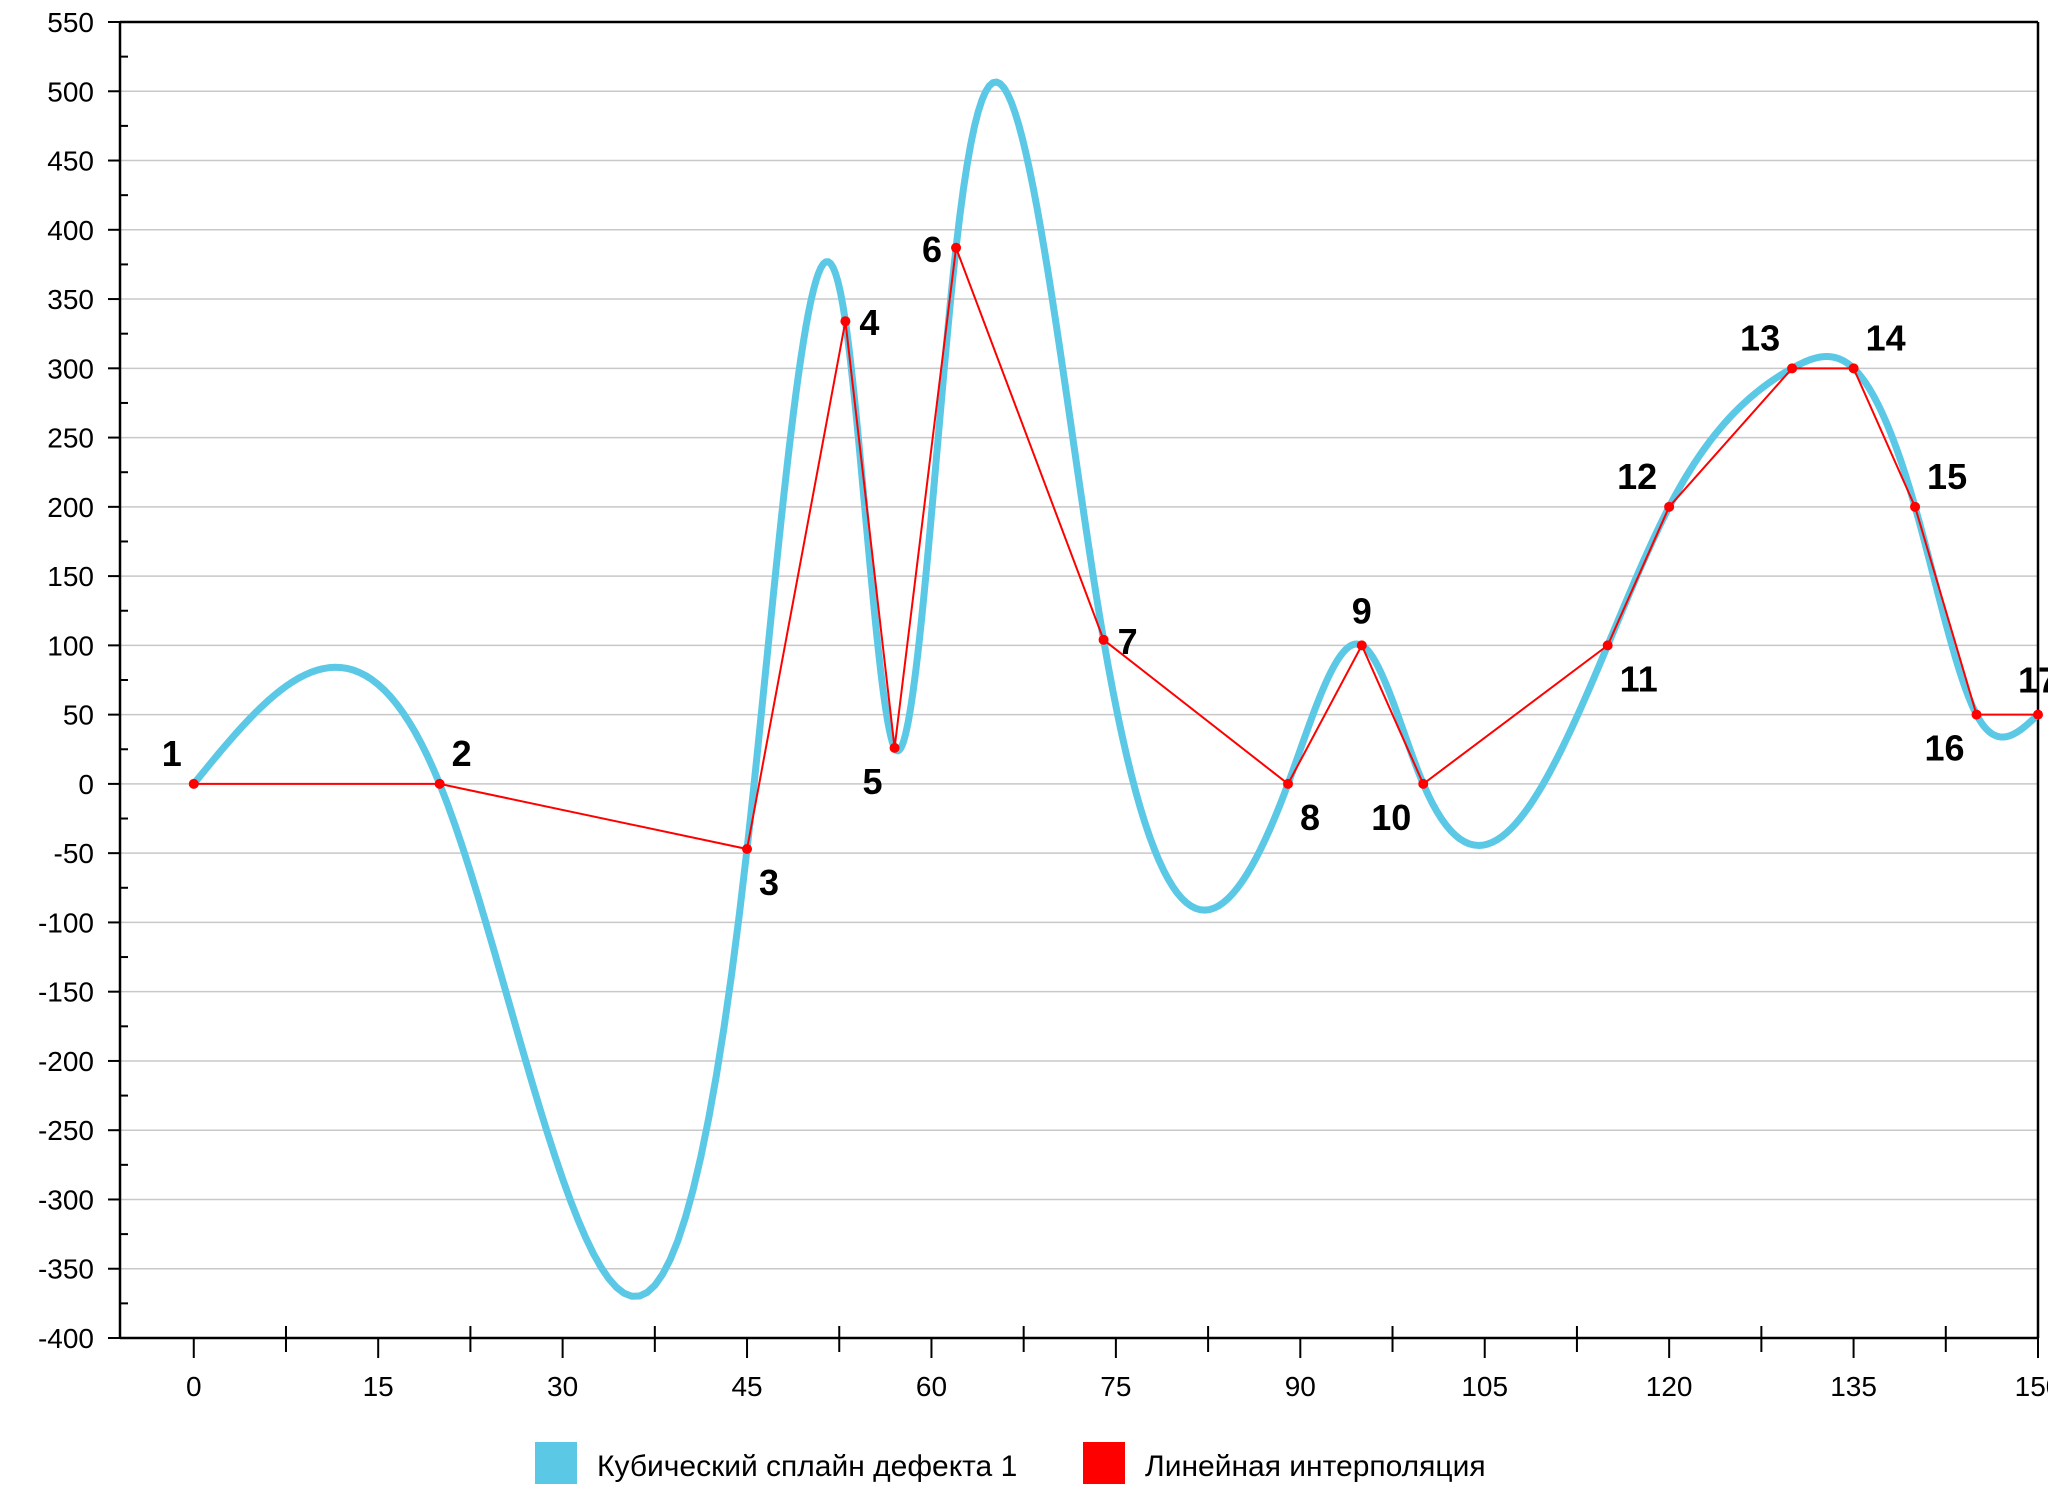  What do you see at coordinates (769, 882) in the screenshot?
I see `data-point-label: 3` at bounding box center [769, 882].